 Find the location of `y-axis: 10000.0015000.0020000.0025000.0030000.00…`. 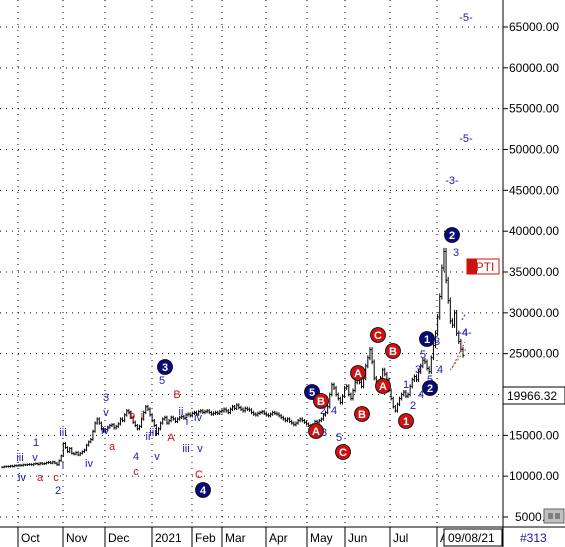

y-axis: 10000.0015000.0020000.0025000.0030000.00… is located at coordinates (531, 272).